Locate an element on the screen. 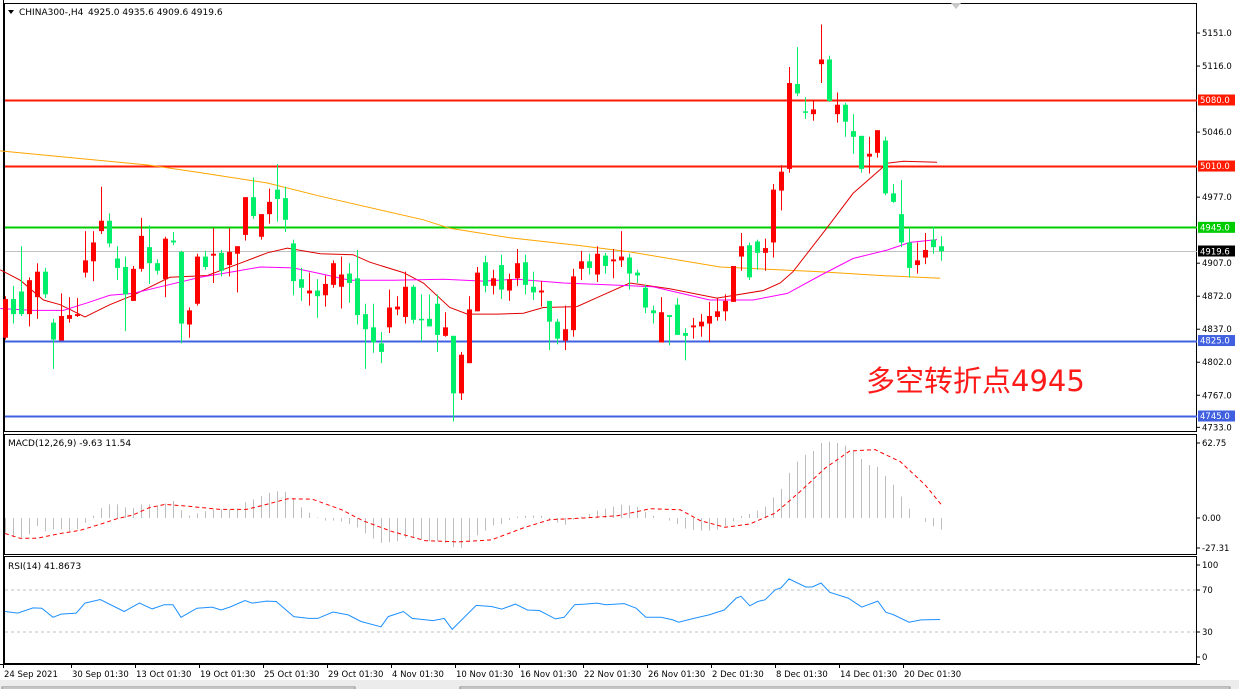  time-tick-label: 19 Oct 01:30 is located at coordinates (227, 675).